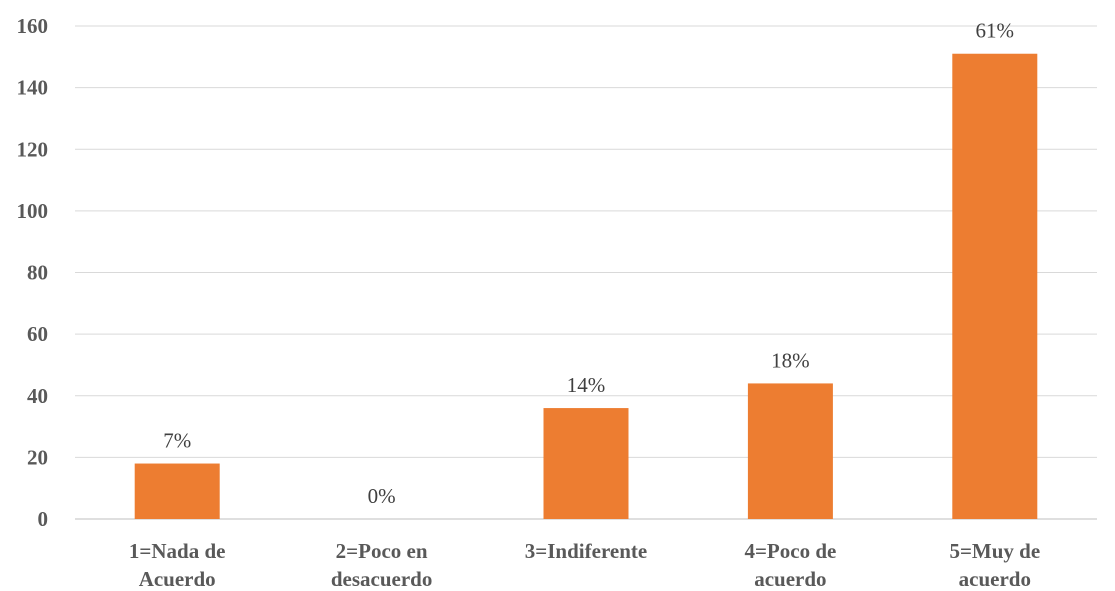  What do you see at coordinates (37, 457) in the screenshot?
I see `y-tick-label: 20` at bounding box center [37, 457].